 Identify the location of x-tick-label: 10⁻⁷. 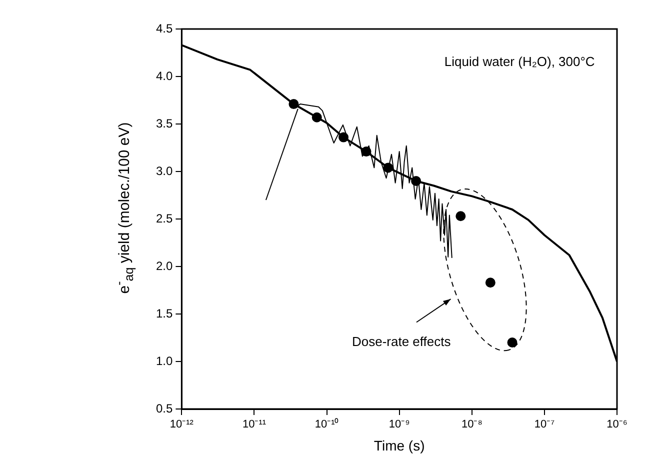
(544, 424).